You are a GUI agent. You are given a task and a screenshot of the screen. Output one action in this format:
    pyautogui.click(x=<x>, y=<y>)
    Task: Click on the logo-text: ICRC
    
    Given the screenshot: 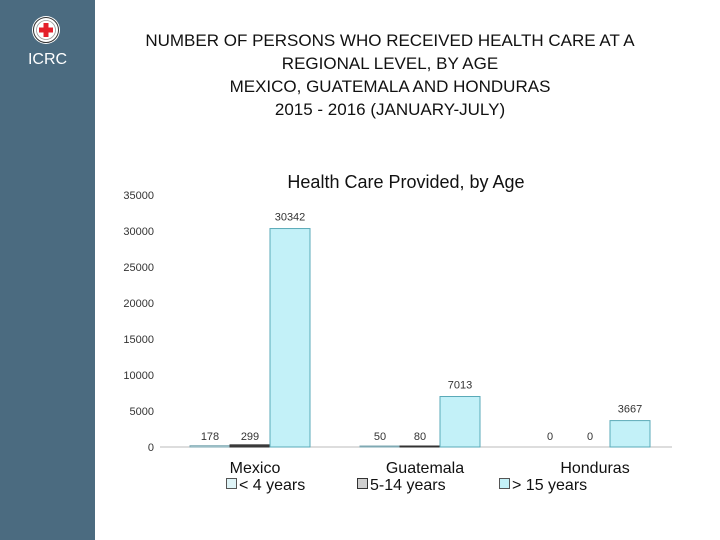 What is the action you would take?
    pyautogui.click(x=47, y=59)
    